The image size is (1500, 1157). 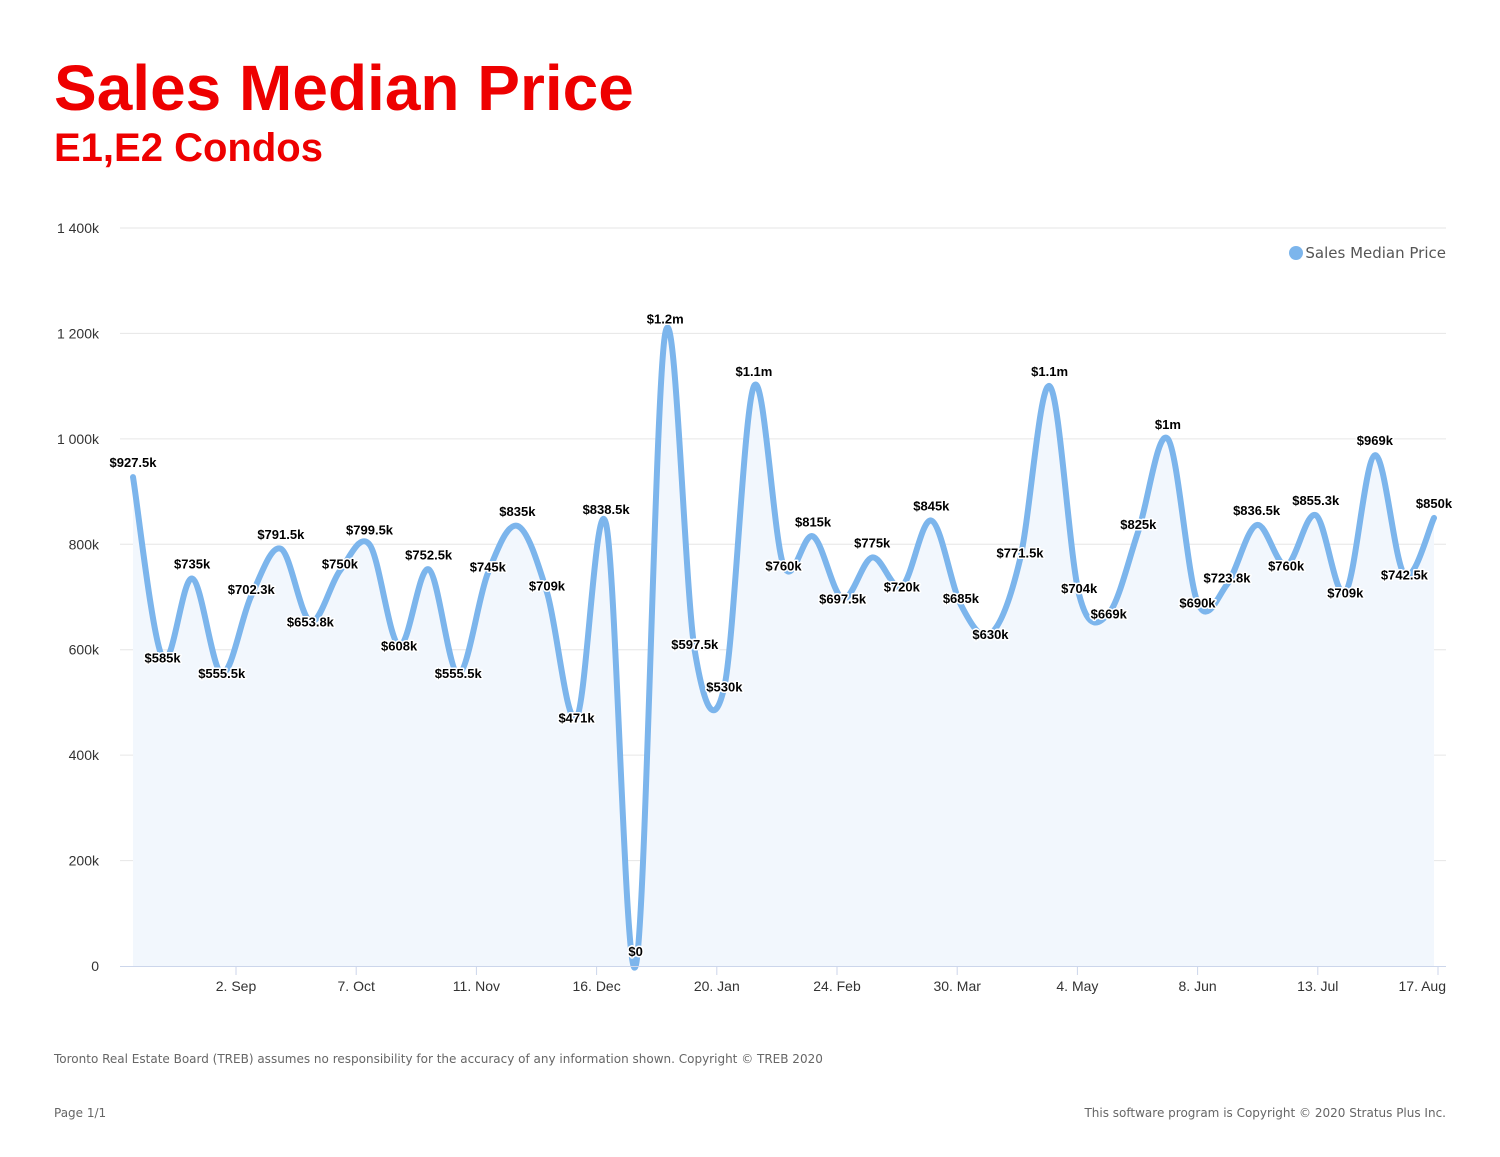 I want to click on data-label: $653.8k, so click(x=311, y=621).